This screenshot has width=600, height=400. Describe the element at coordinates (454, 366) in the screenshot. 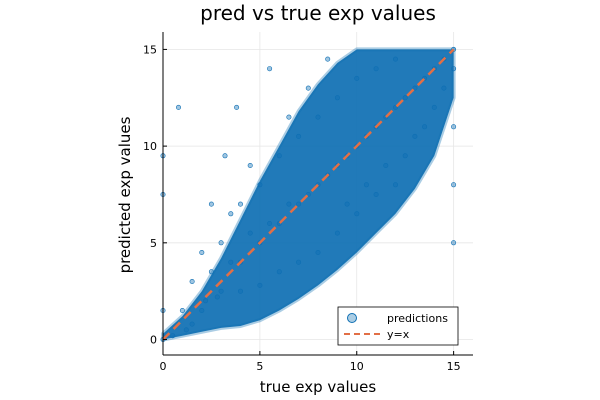

I see `x-tick-label-3: 15` at that location.